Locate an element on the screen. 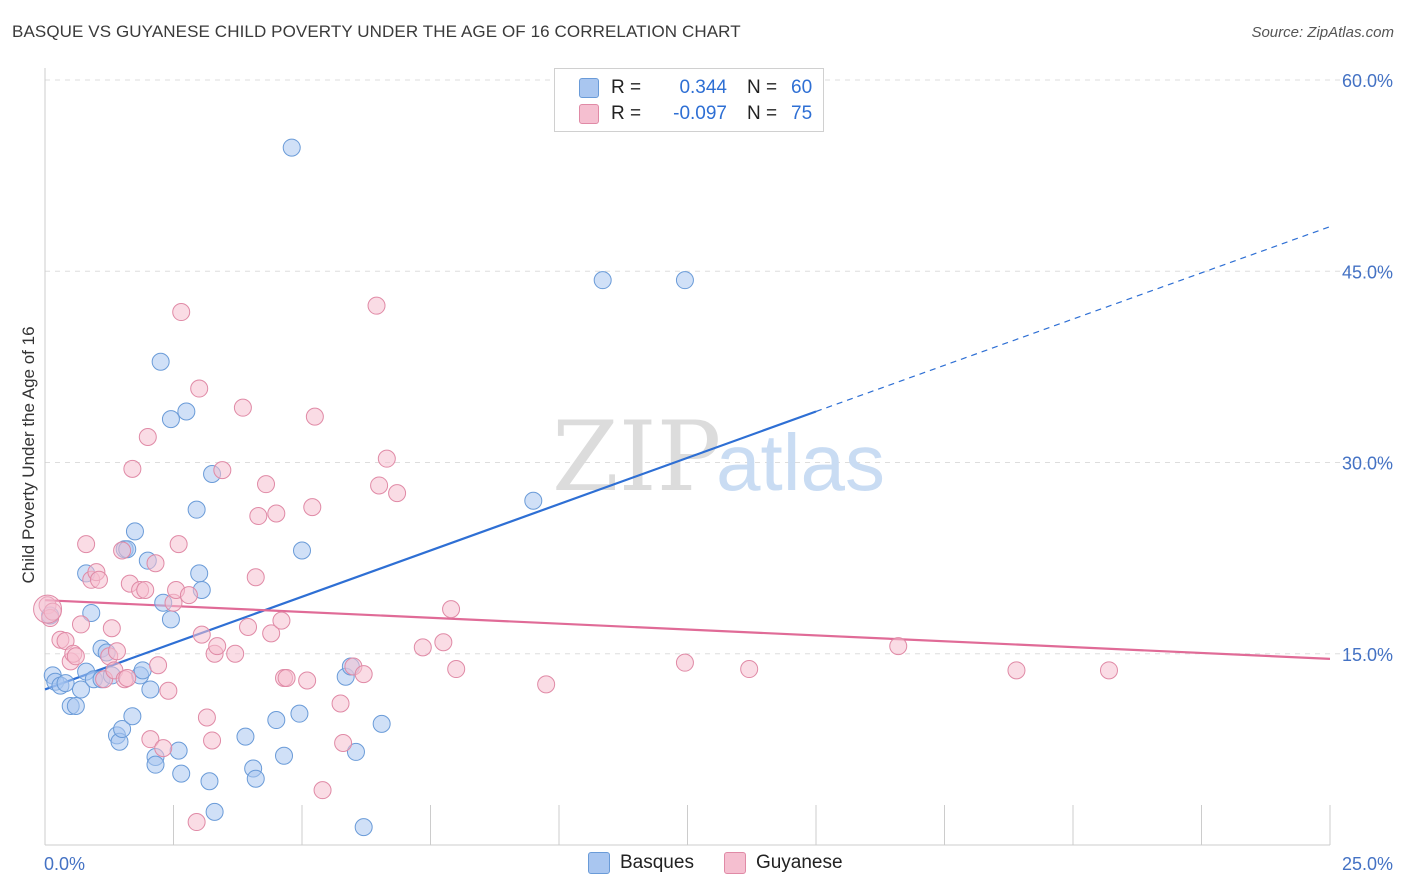 The width and height of the screenshot is (1406, 892). legend-row-guyanese: R = -0.097 N = 75 is located at coordinates (695, 114).